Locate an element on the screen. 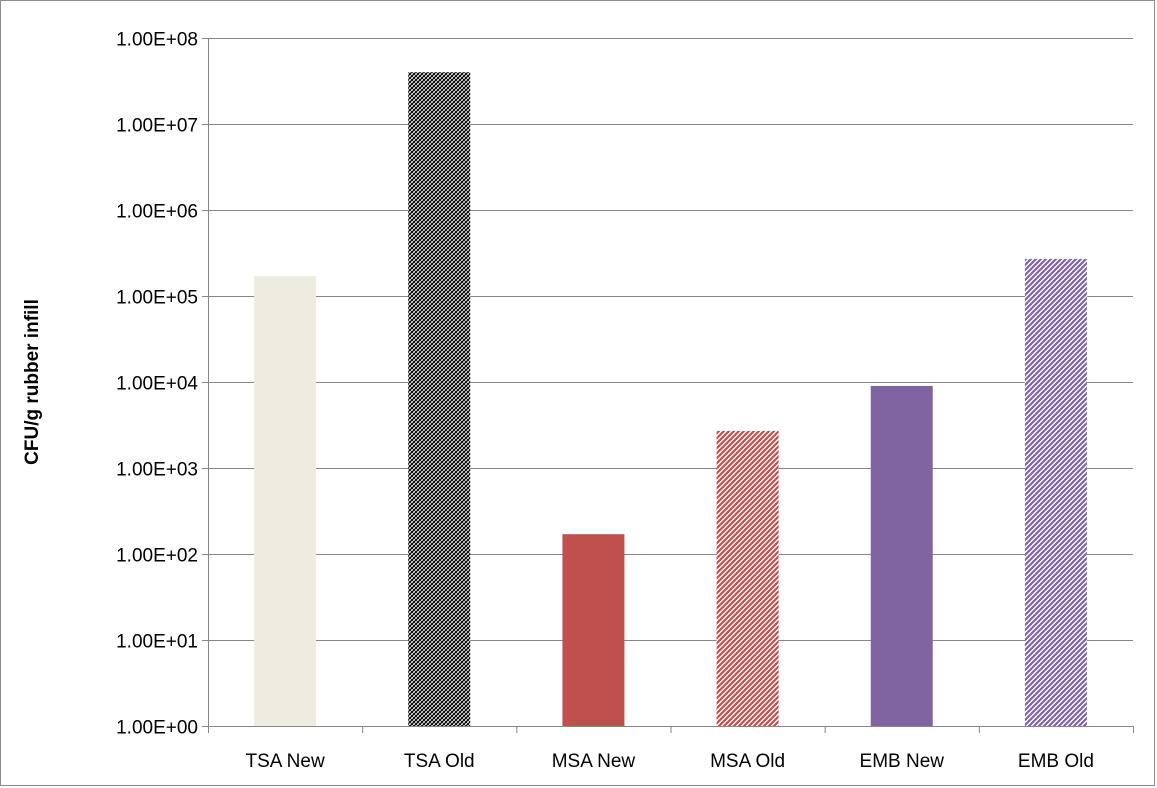 The height and width of the screenshot is (788, 1157). x-tick-label: TSA Old is located at coordinates (439, 761).